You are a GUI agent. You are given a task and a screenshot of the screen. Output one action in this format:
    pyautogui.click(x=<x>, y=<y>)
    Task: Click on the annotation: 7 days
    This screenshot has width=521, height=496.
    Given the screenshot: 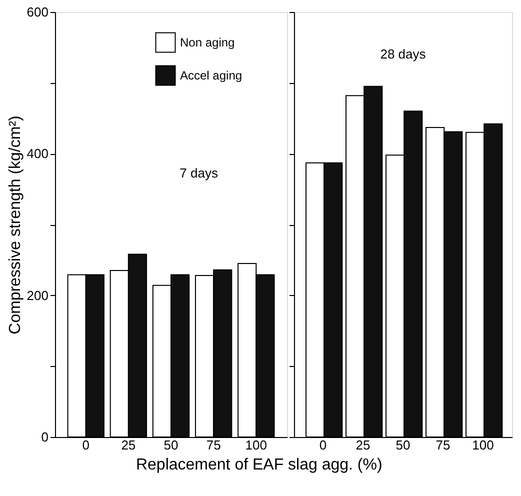 What is the action you would take?
    pyautogui.click(x=199, y=173)
    